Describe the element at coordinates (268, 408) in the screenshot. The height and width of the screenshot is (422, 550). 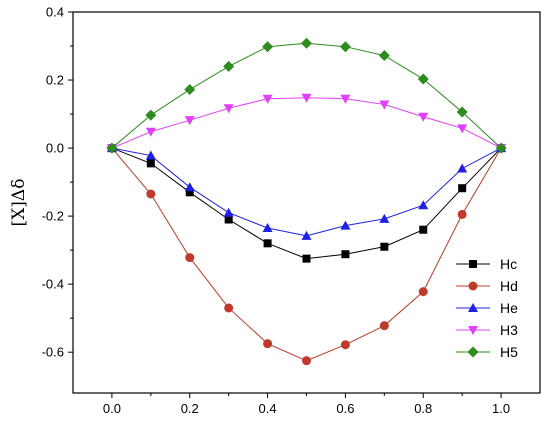
I see `x-tick-label: 0.4` at that location.